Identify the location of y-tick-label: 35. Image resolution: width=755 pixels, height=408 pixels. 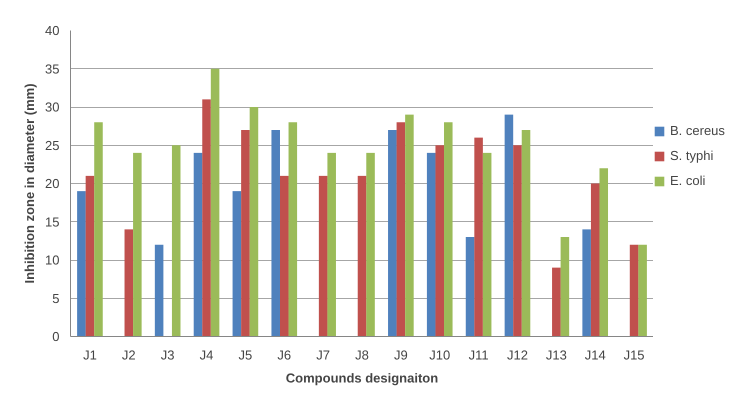
(52, 68).